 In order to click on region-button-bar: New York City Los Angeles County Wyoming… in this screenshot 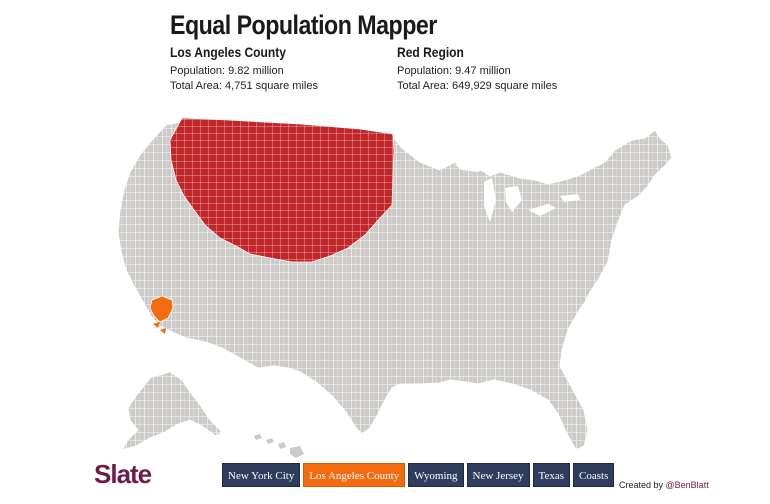, I will do `click(418, 475)`.